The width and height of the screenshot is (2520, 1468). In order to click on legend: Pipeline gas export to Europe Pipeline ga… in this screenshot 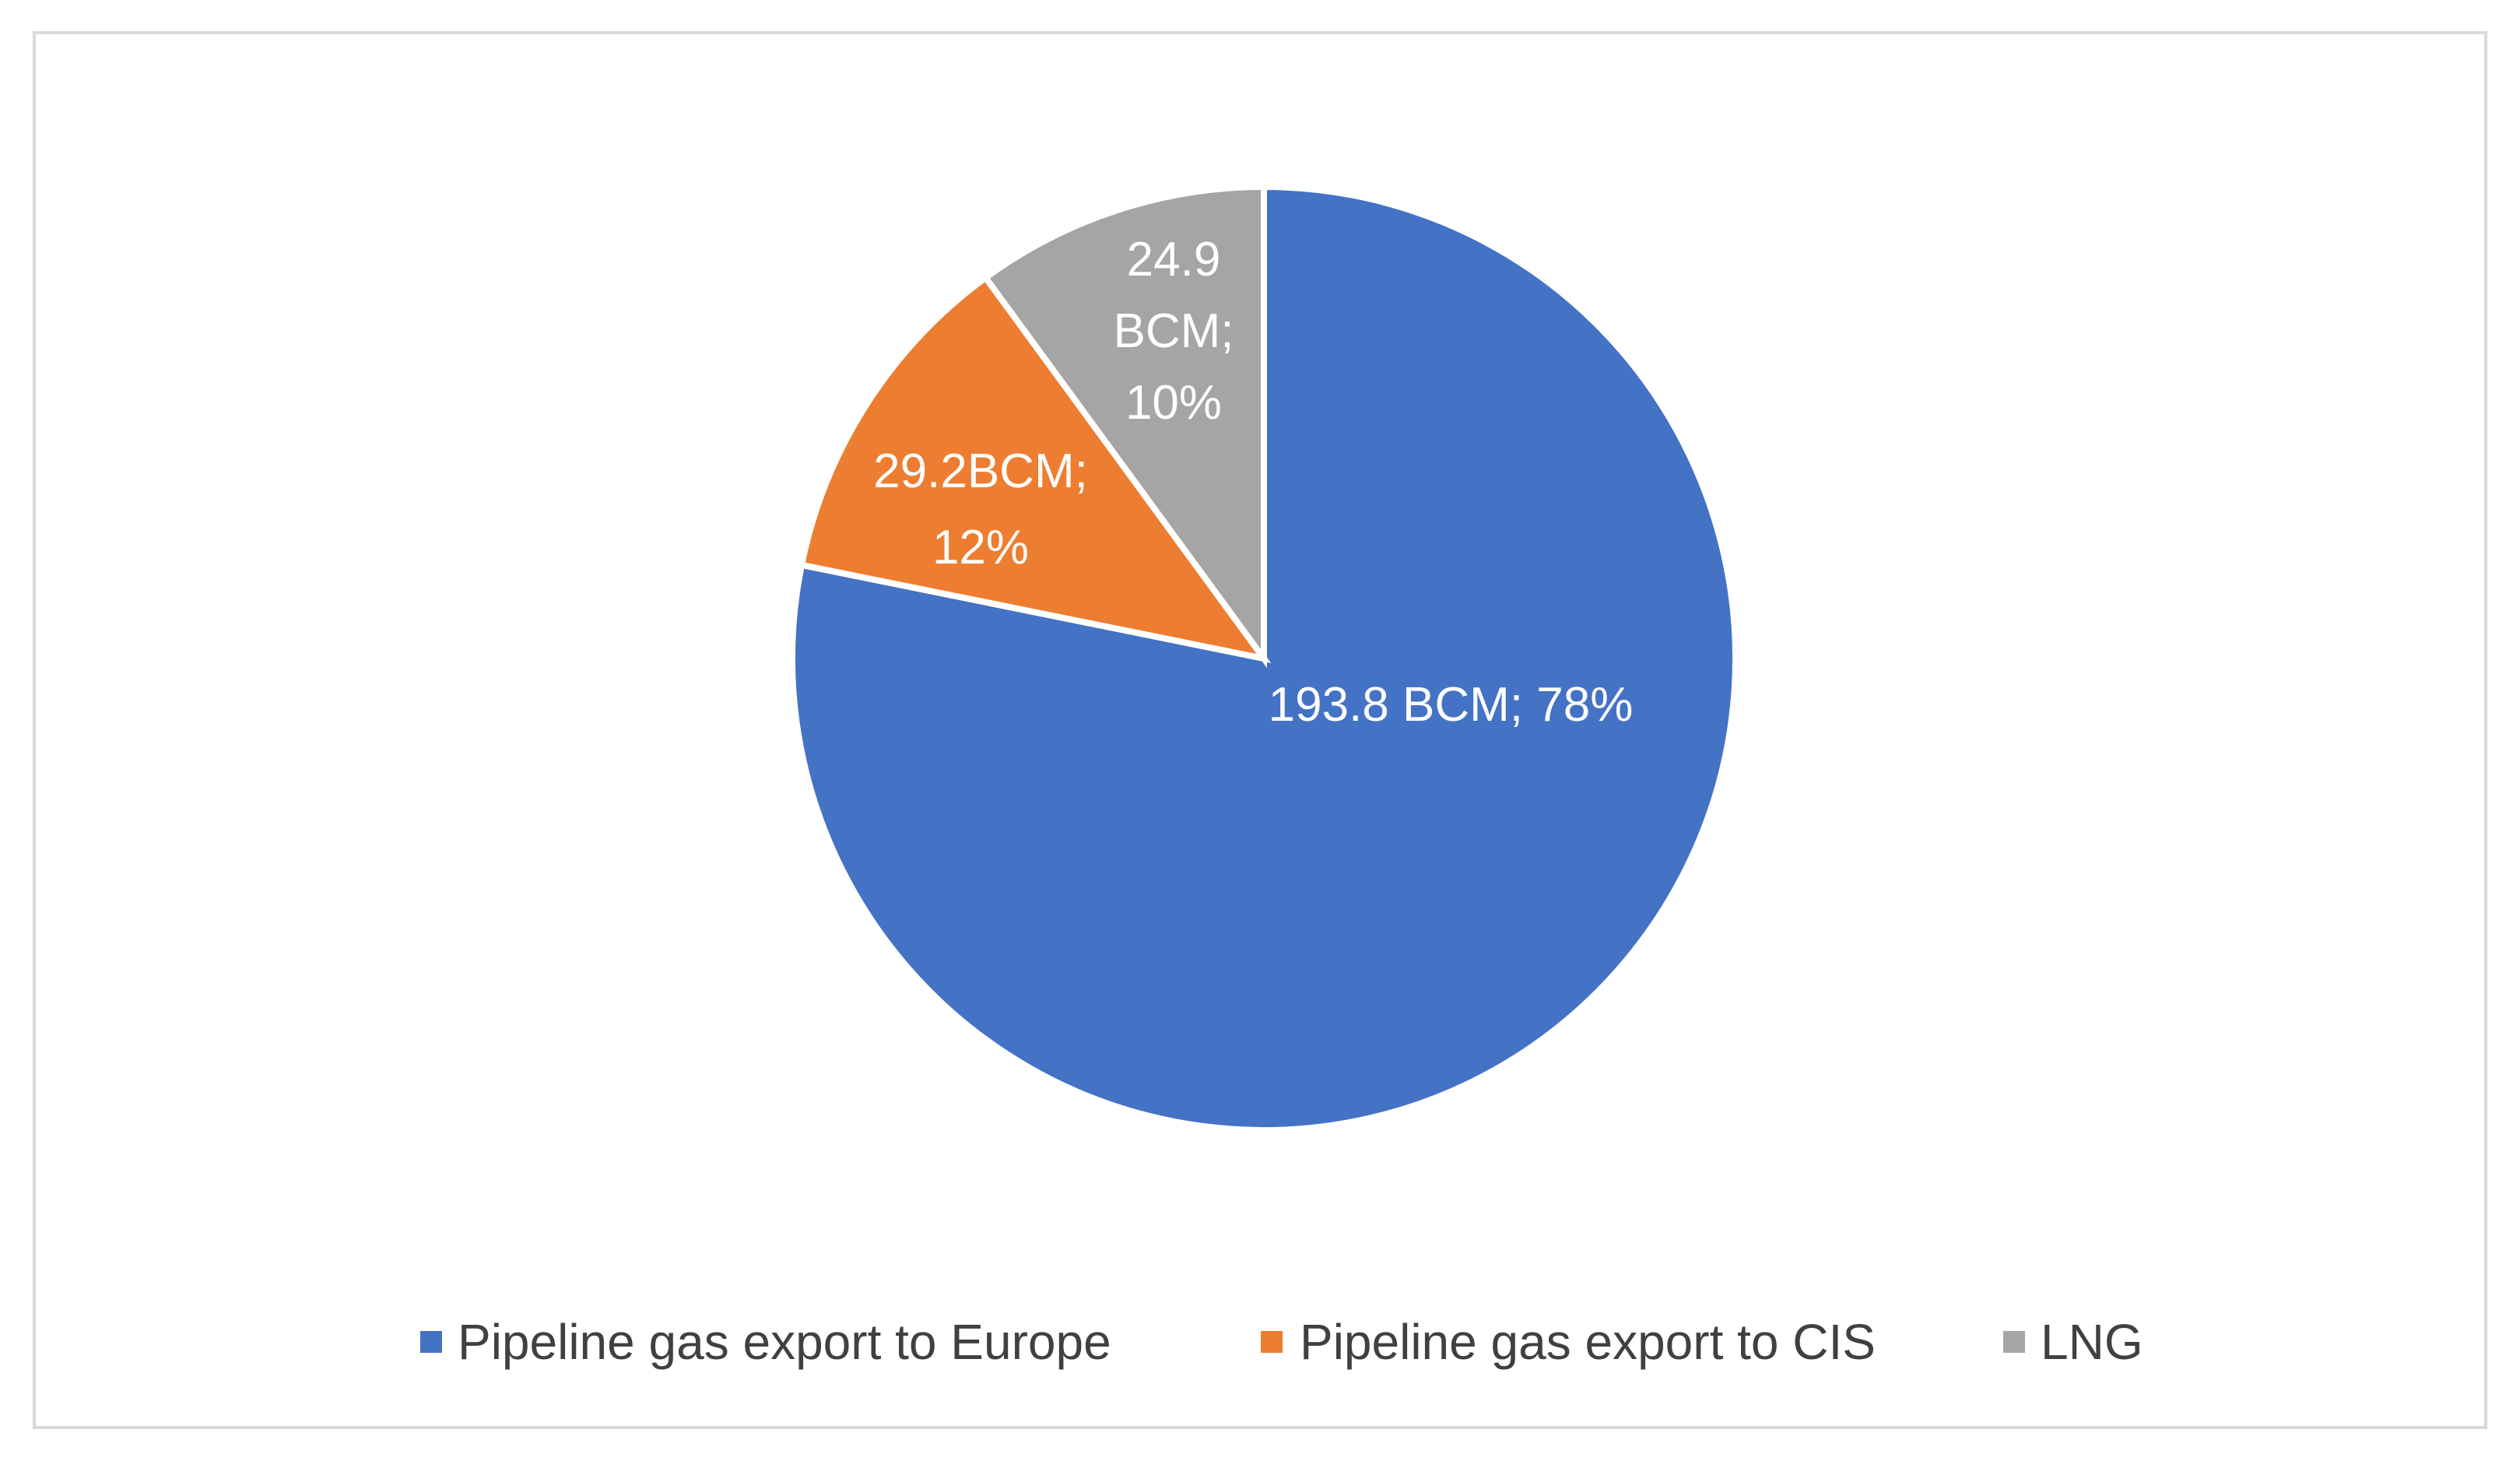, I will do `click(1282, 1342)`.